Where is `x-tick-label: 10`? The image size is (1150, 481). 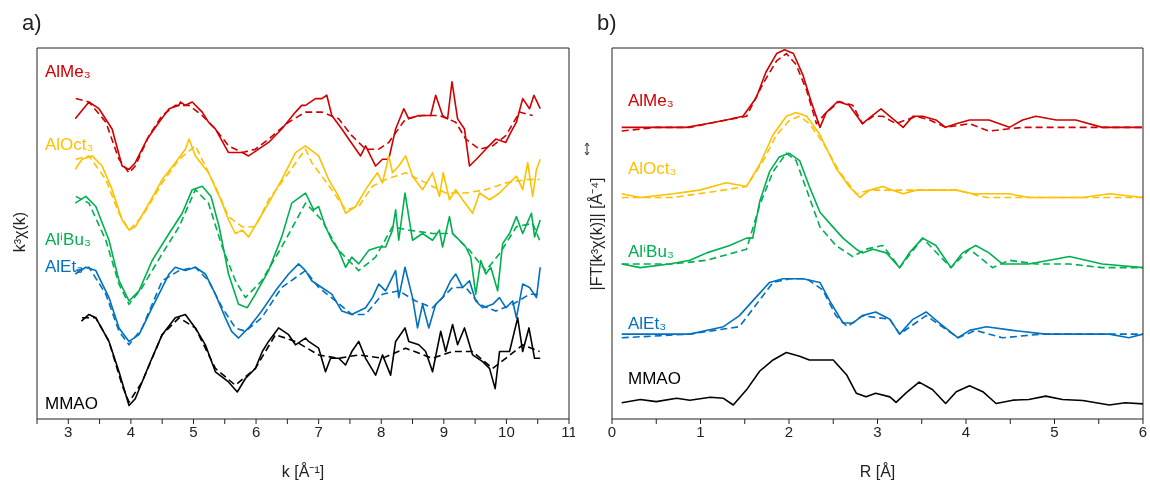
x-tick-label: 10 is located at coordinates (506, 431).